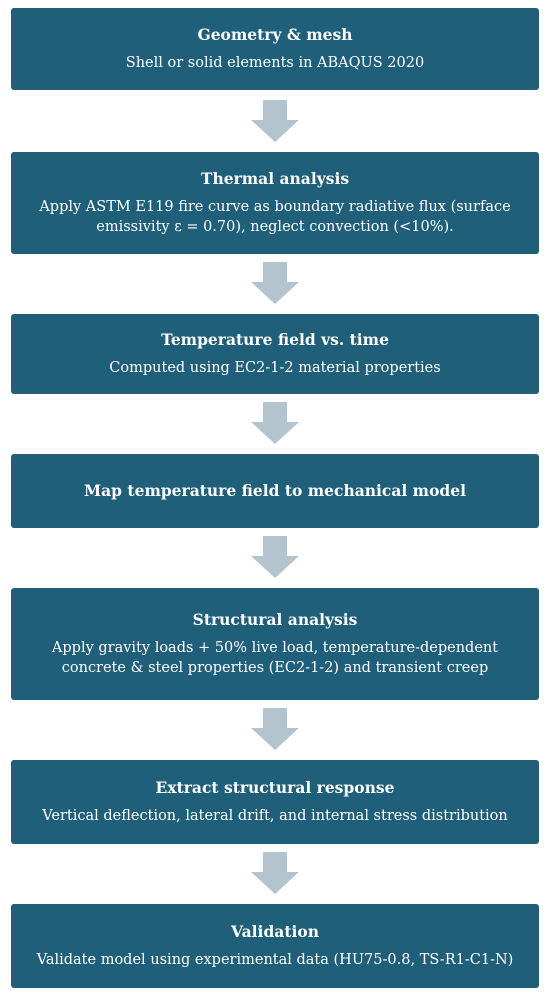 This screenshot has height=996, width=550. Describe the element at coordinates (275, 339) in the screenshot. I see `step-title: Temperature field vs. time` at that location.